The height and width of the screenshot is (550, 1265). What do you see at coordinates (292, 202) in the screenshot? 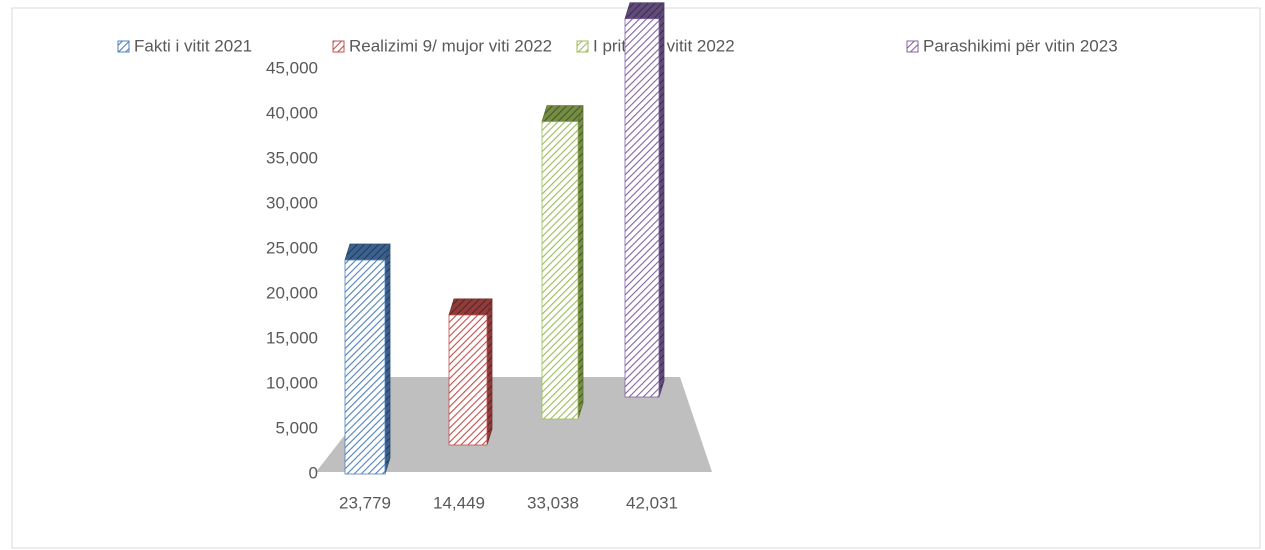
I see `y-tick-label: 30,000` at bounding box center [292, 202].